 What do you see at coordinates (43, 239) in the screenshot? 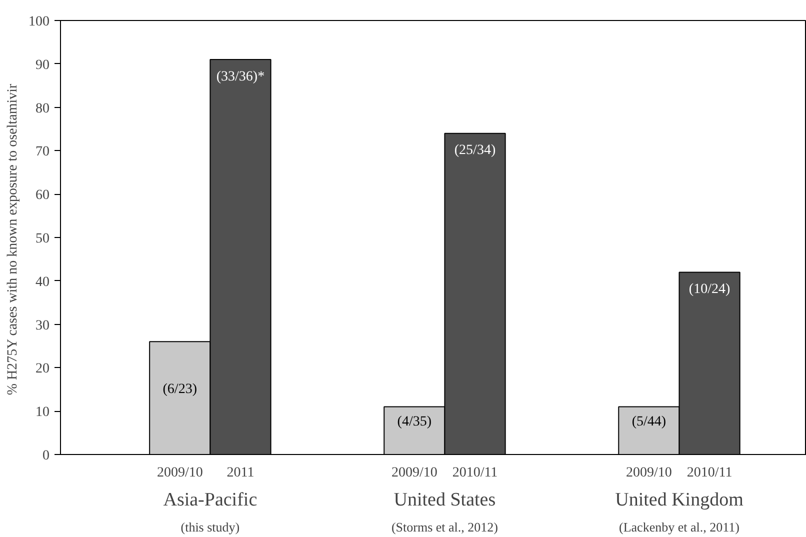
I see `y-tick-label: 50` at bounding box center [43, 239].